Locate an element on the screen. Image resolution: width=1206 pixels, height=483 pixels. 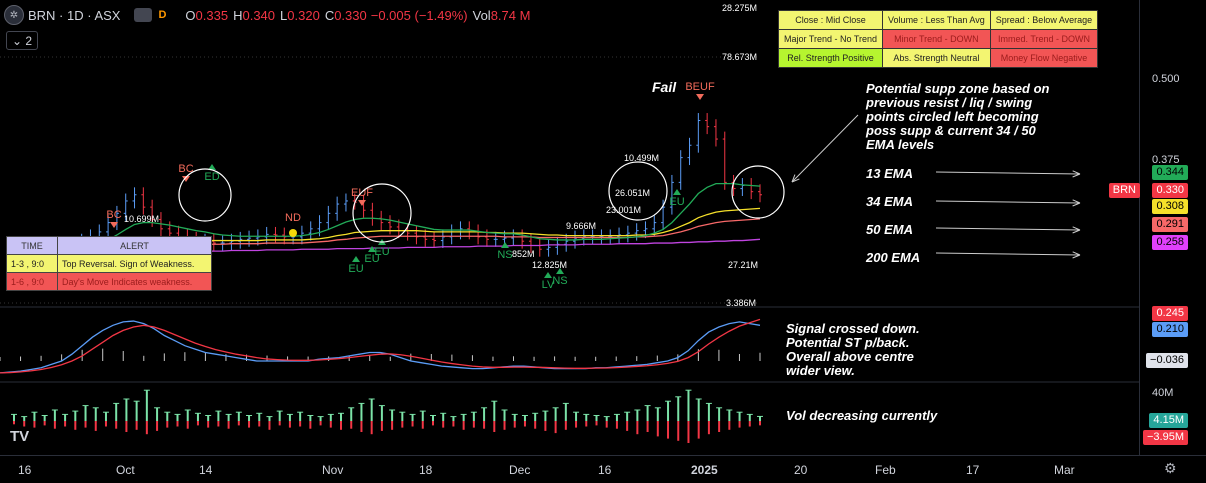
status-cell: Minor Trend - DOWN is located at coordinates (936, 39).